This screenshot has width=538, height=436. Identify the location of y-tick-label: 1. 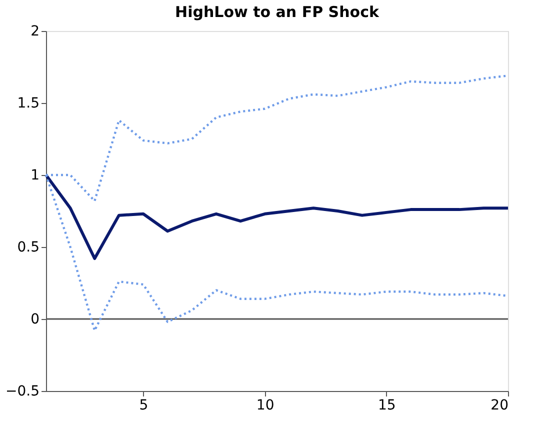
(35, 176).